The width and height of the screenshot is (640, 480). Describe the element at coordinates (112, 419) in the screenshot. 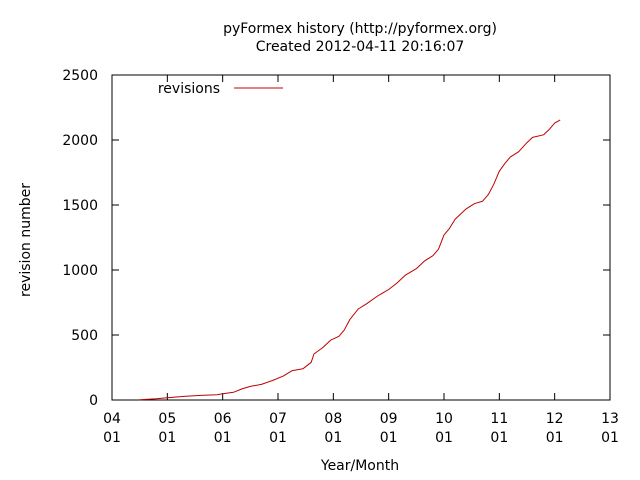

I see `x-tick-label-year: 04` at that location.